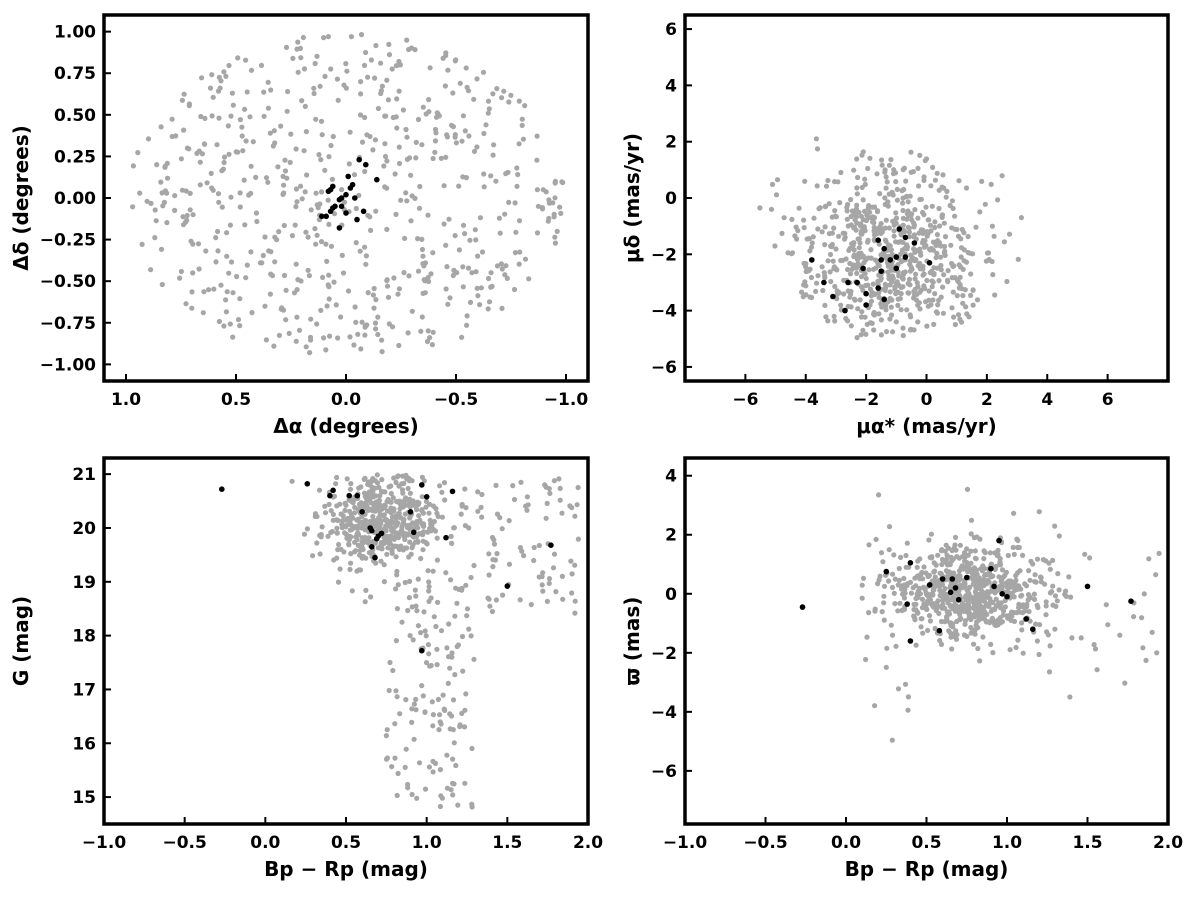  I want to click on x-tick-label: 6, so click(1108, 400).